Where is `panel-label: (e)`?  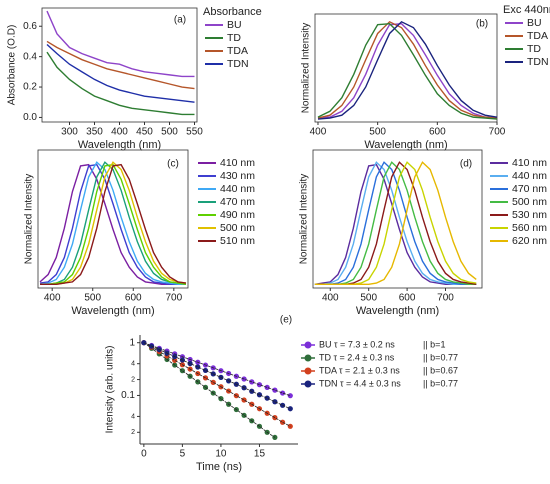
panel-label: (e) is located at coordinates (286, 320).